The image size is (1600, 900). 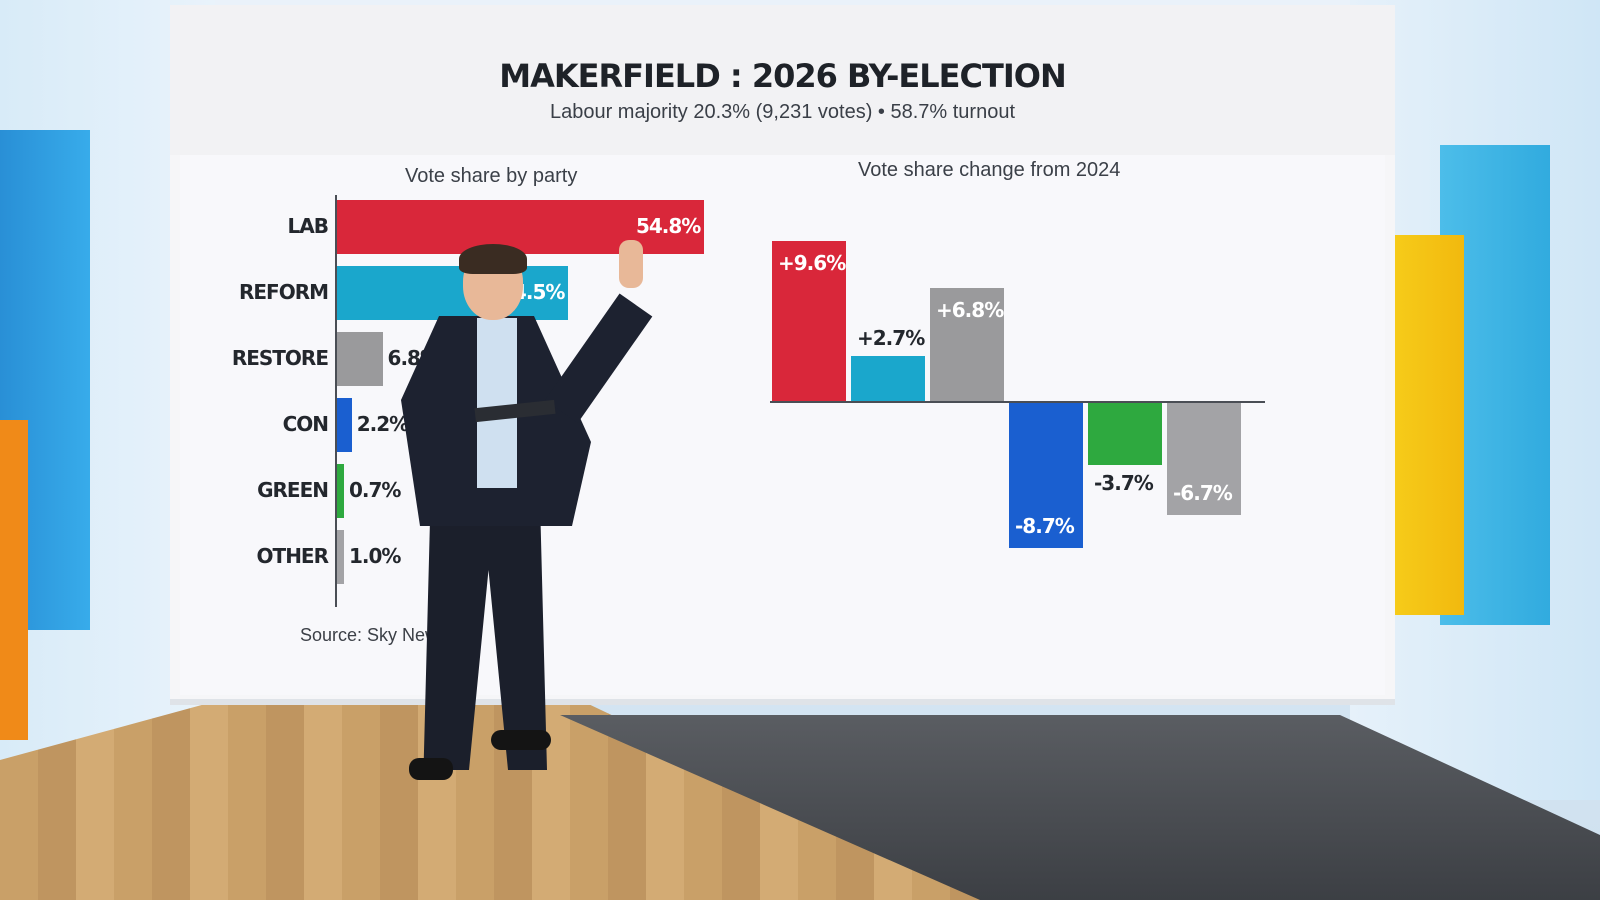 What do you see at coordinates (1045, 526) in the screenshot?
I see `change-label-con: -8.7%` at bounding box center [1045, 526].